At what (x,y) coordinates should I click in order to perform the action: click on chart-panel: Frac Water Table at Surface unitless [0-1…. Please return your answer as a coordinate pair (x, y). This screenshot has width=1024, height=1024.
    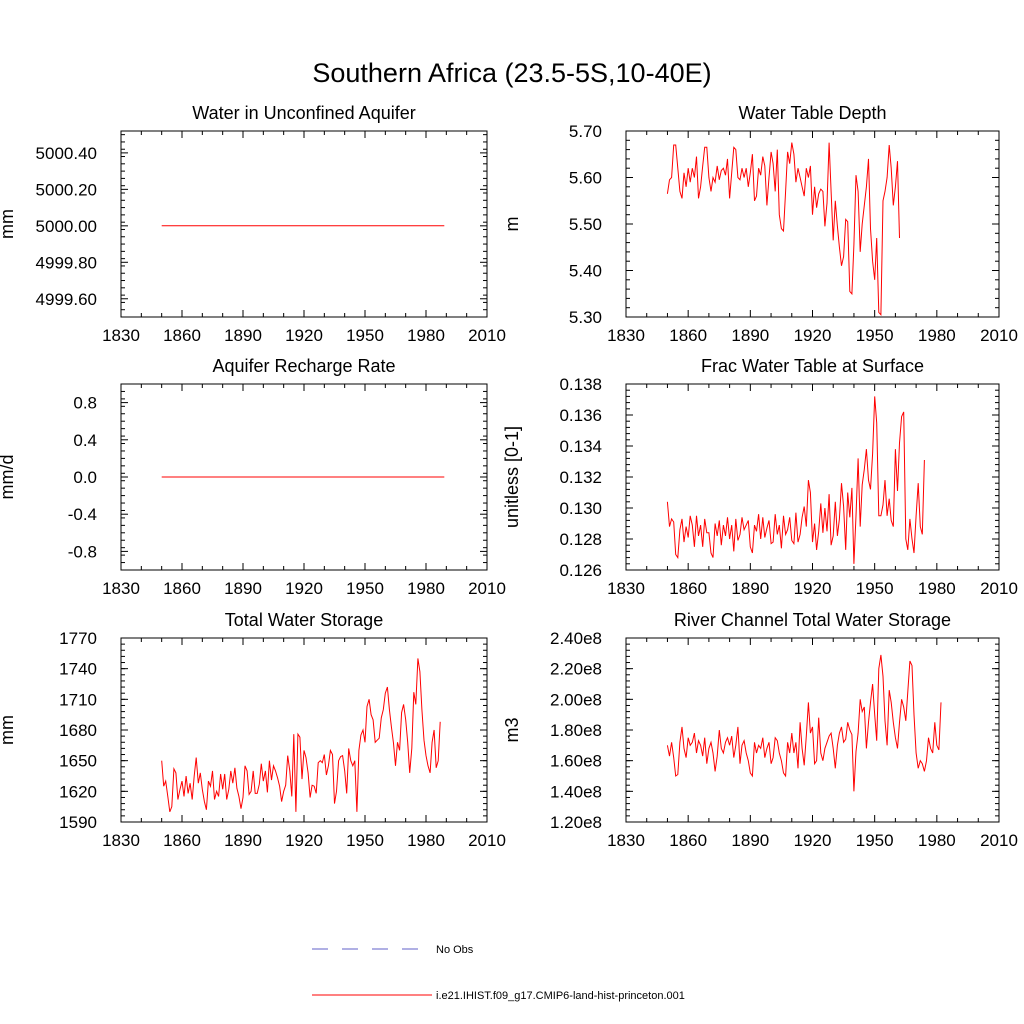
    Looking at the image, I should click on (760, 477).